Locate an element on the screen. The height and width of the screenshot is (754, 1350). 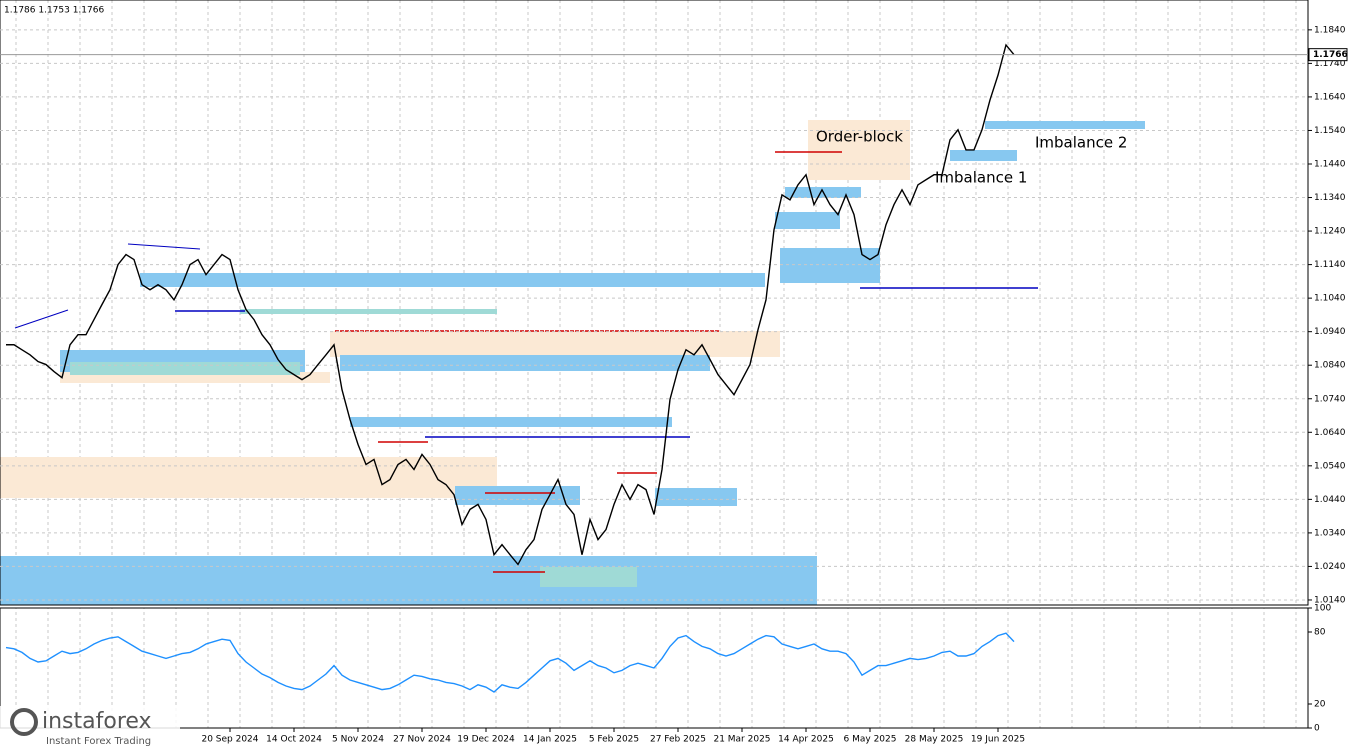
y-tick-label: 1.0540 is located at coordinates (1330, 466).